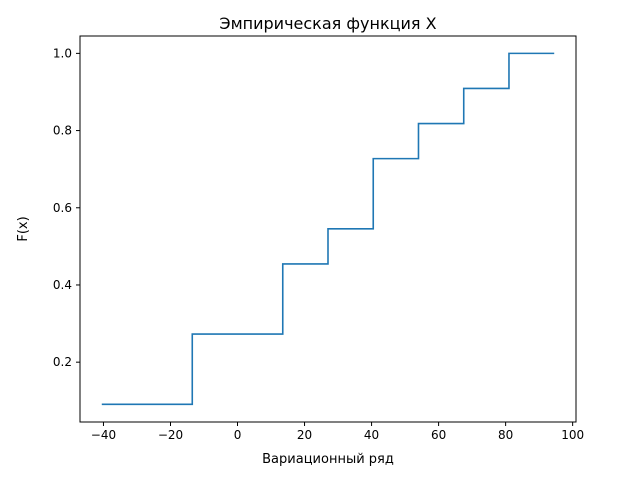 Image resolution: width=640 pixels, height=480 pixels. I want to click on y-tick-label: 0.2, so click(62, 362).